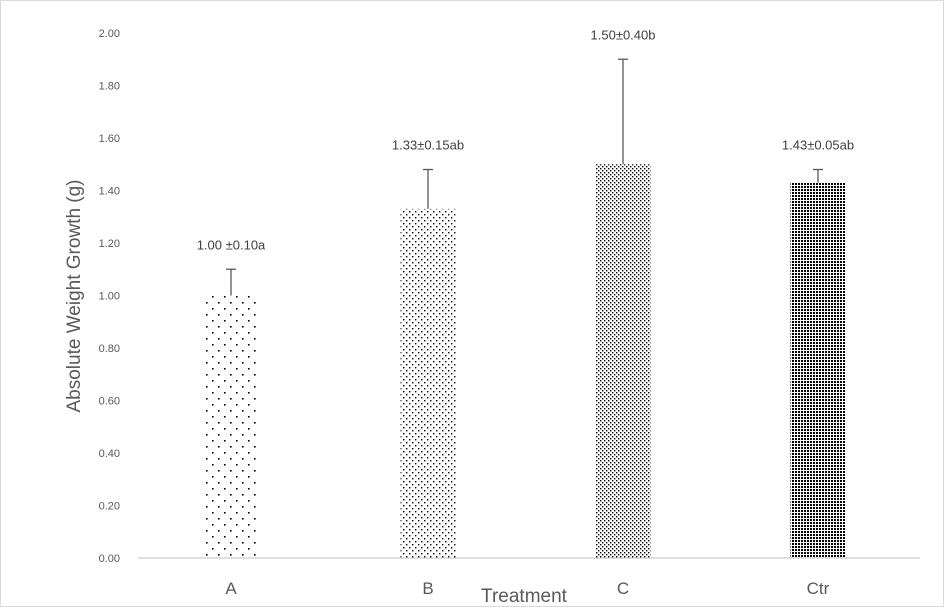 The image size is (944, 607). I want to click on y-tick-label: 0.00, so click(109, 559).